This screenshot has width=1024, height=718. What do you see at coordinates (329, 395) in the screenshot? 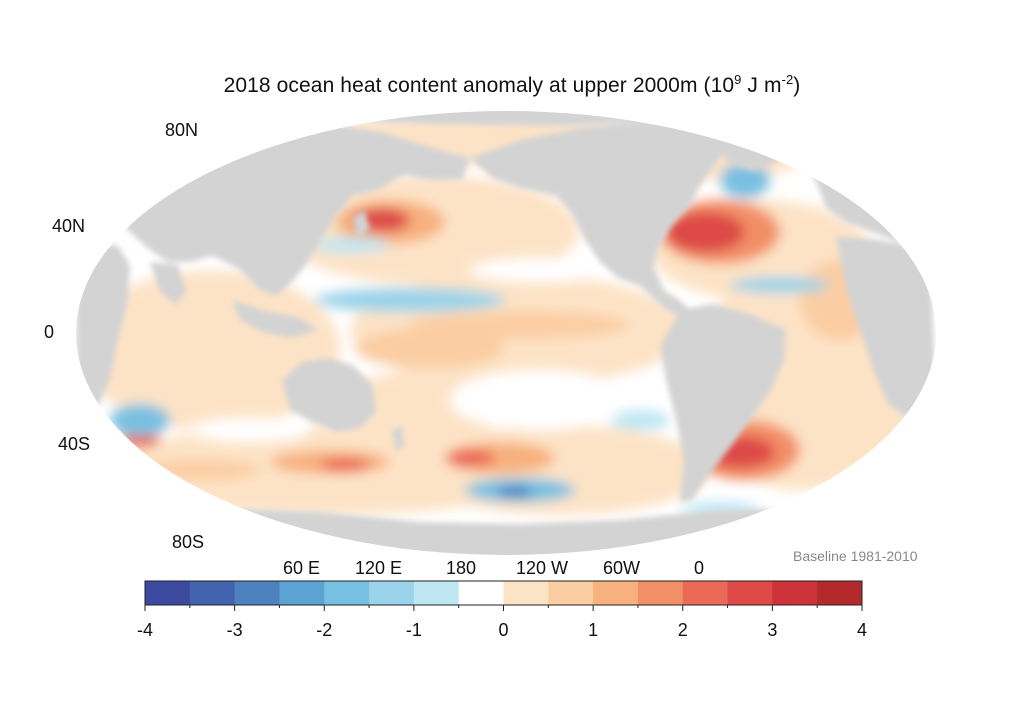
I see `australia-land` at bounding box center [329, 395].